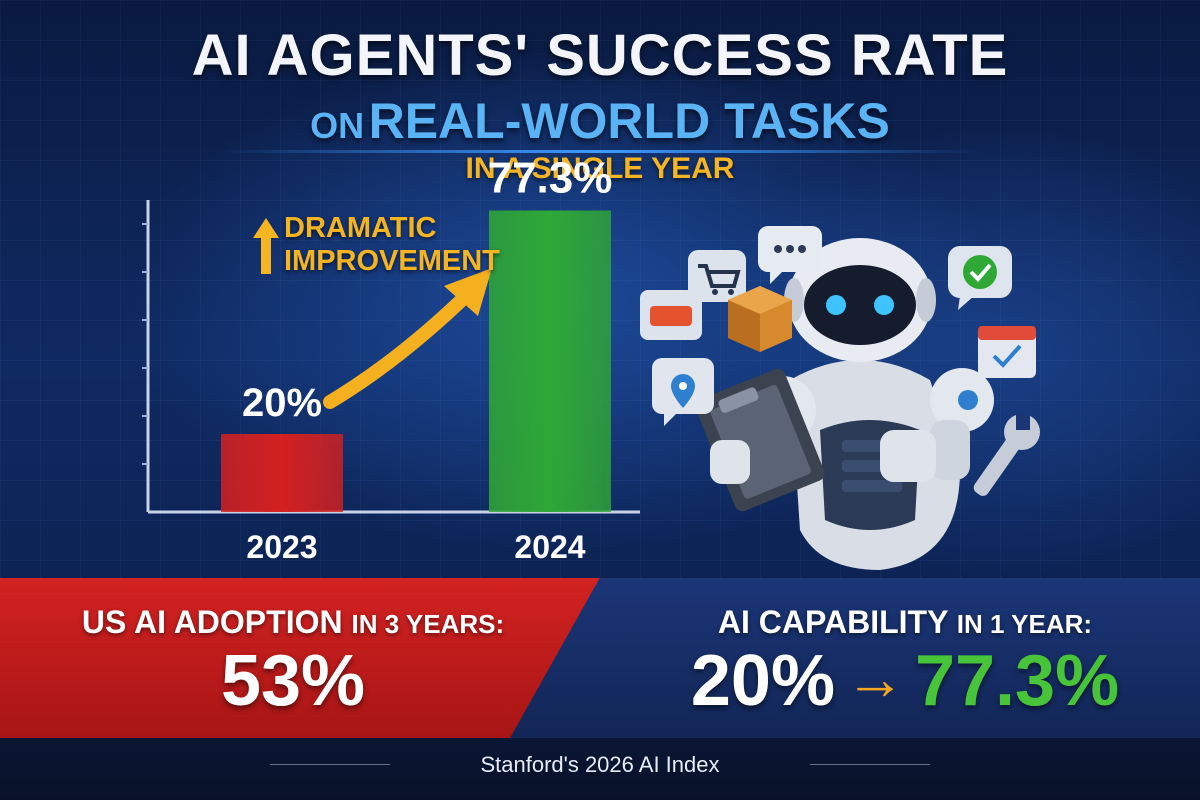 The height and width of the screenshot is (800, 1200). What do you see at coordinates (600, 55) in the screenshot?
I see `title-line-1: AI AGENTS' SUCCESS RATE` at bounding box center [600, 55].